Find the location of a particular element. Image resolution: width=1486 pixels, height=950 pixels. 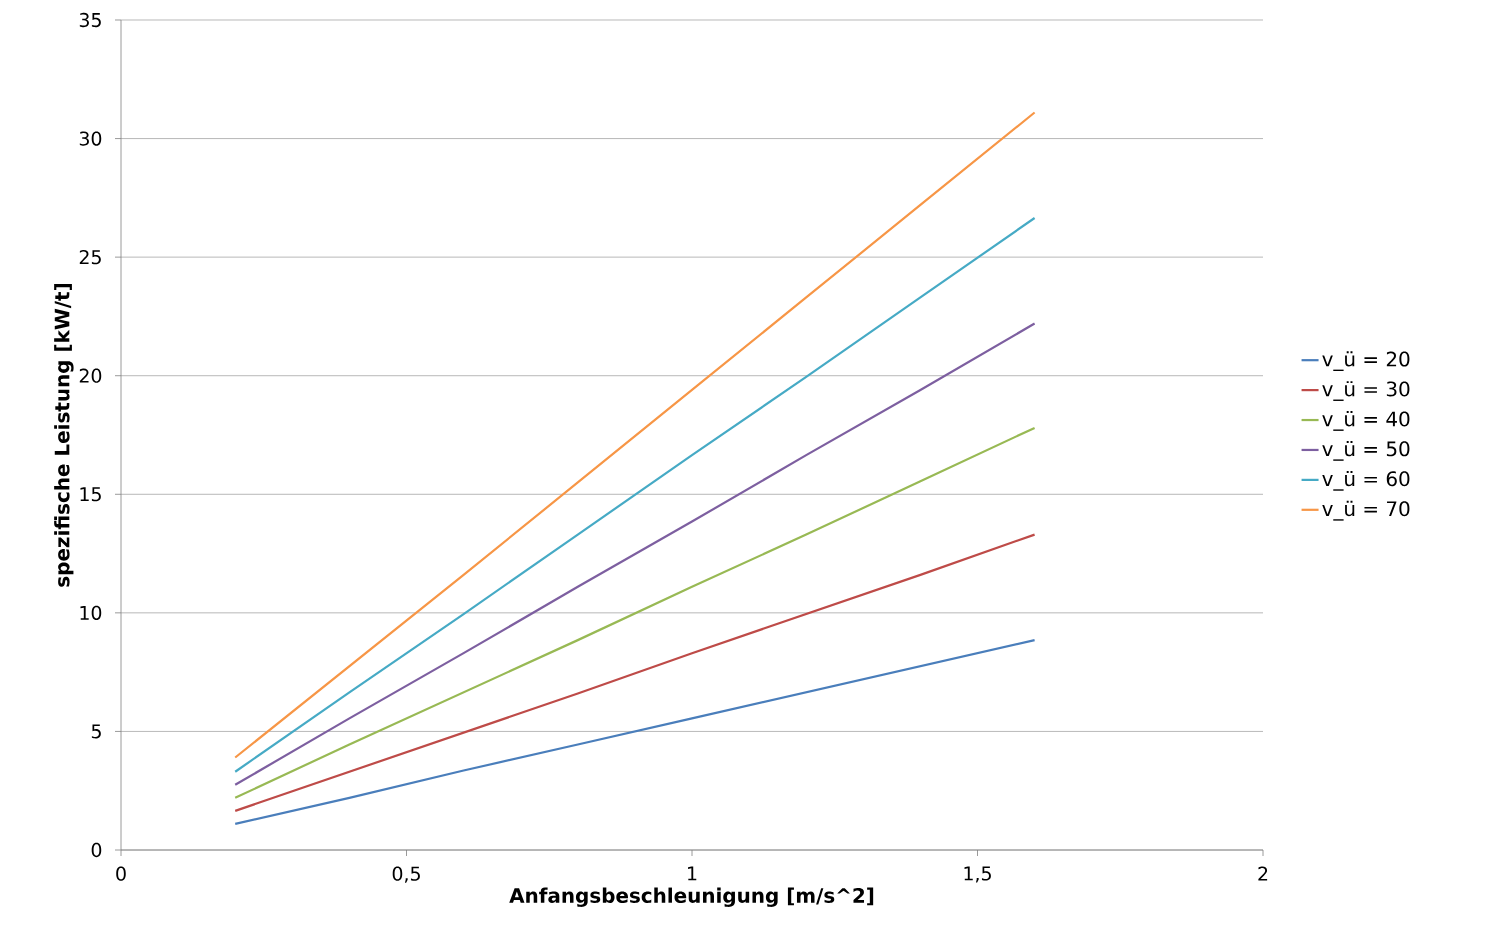

x-tick-label: 1,5 is located at coordinates (977, 874).